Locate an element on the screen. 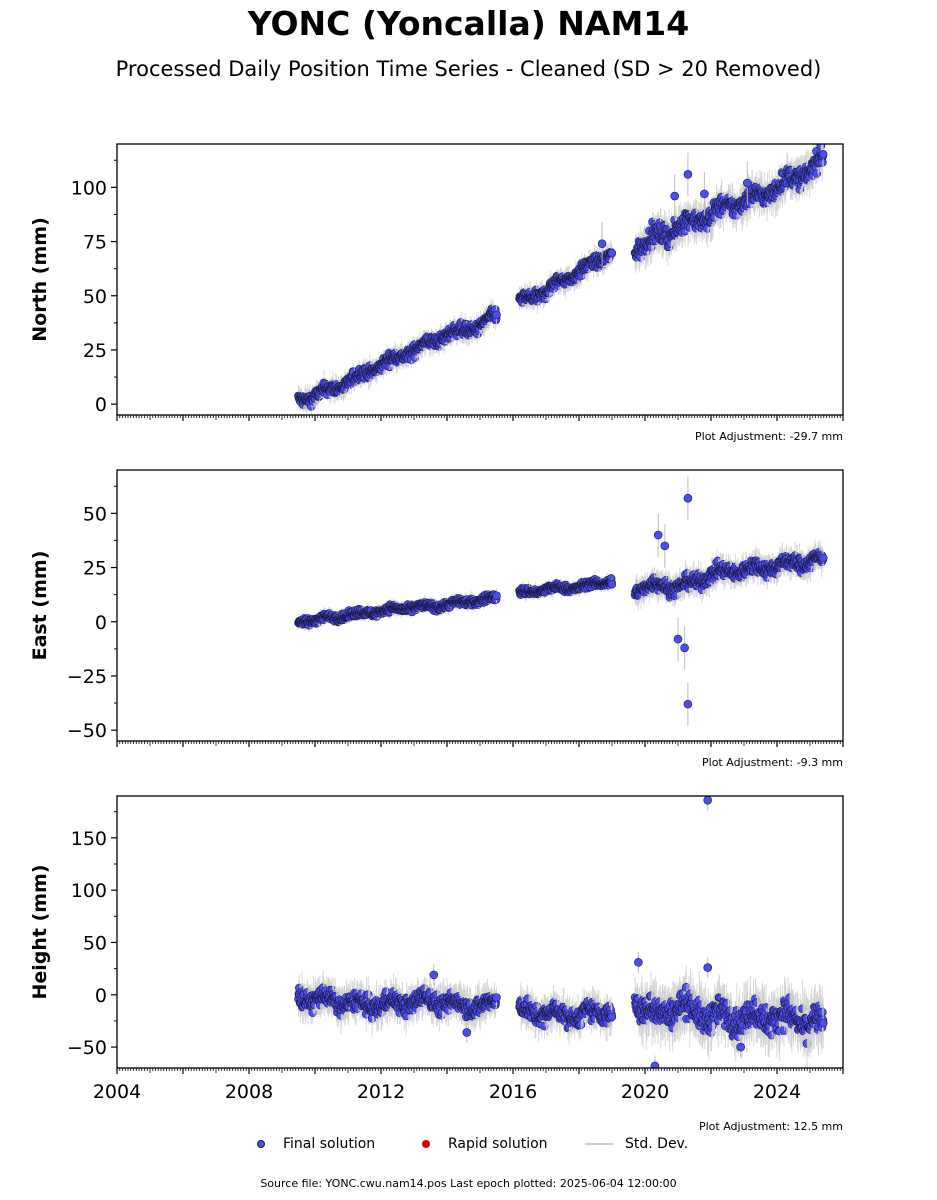  plot-adjustment-note: Plot Adjustment: -29.7 mm is located at coordinates (769, 436).